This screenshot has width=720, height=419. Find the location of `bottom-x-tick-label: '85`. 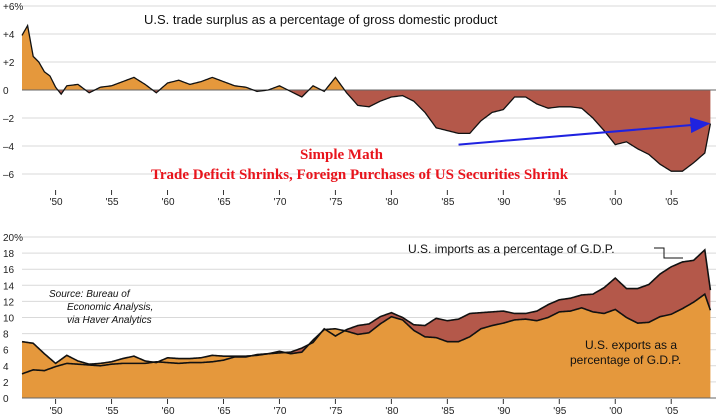

bottom-x-tick-label: '85 is located at coordinates (447, 411).